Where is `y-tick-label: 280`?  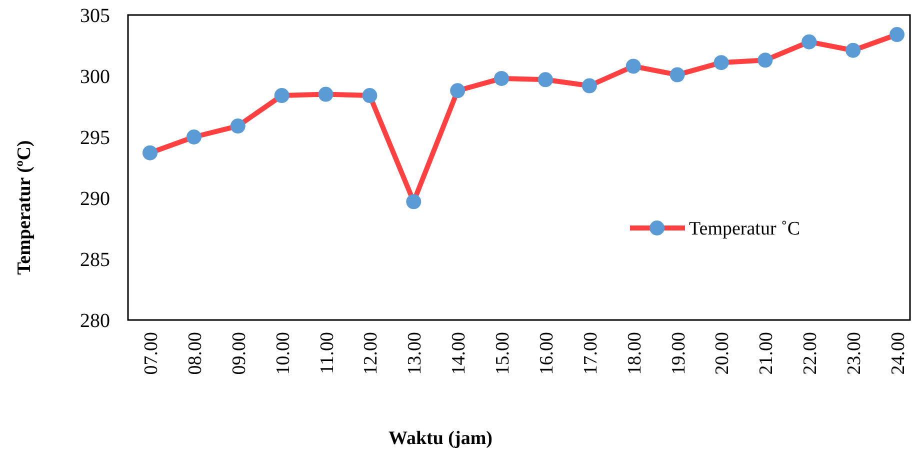 y-tick-label: 280 is located at coordinates (95, 321).